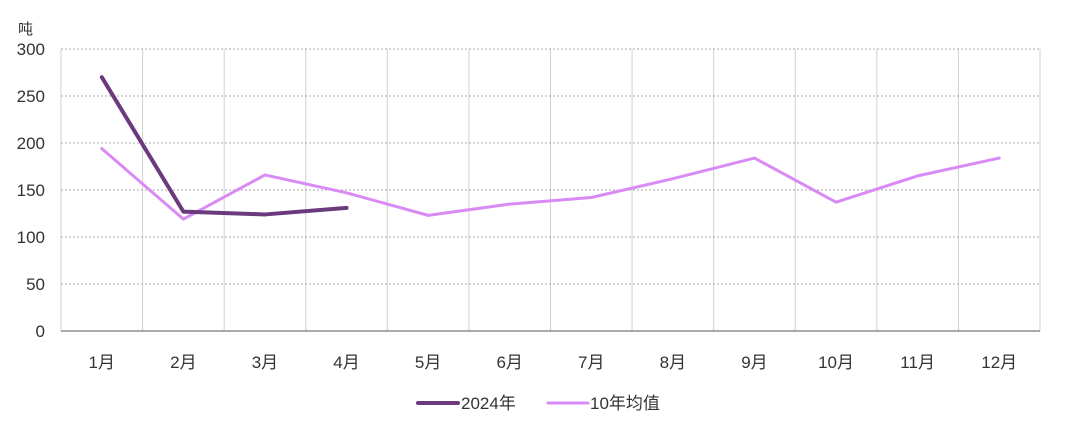 The height and width of the screenshot is (435, 1080). I want to click on x-tick-label: 11月, so click(917, 362).